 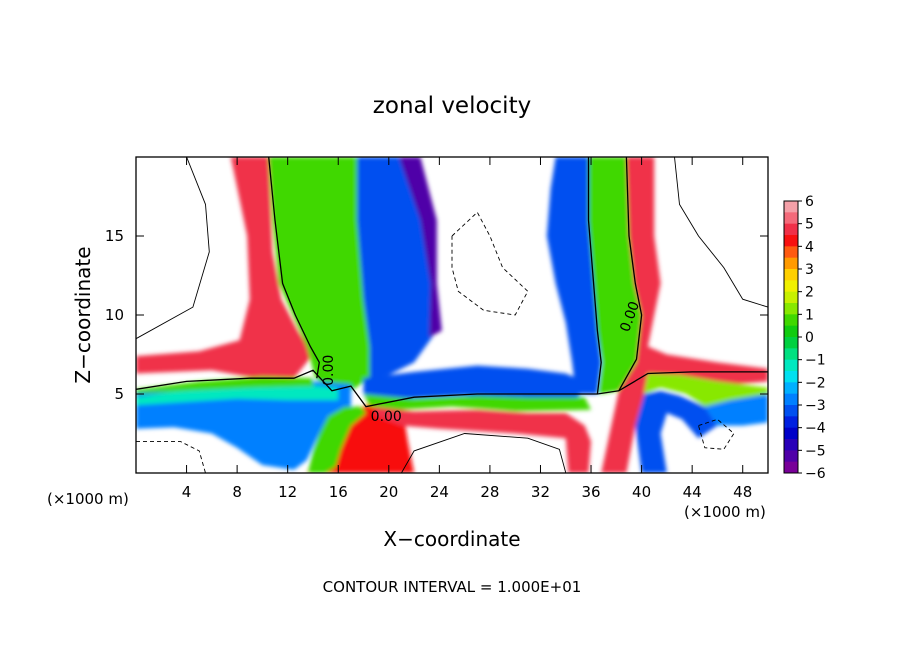 What do you see at coordinates (224, 268) in the screenshot?
I see `region-red-column-left` at bounding box center [224, 268].